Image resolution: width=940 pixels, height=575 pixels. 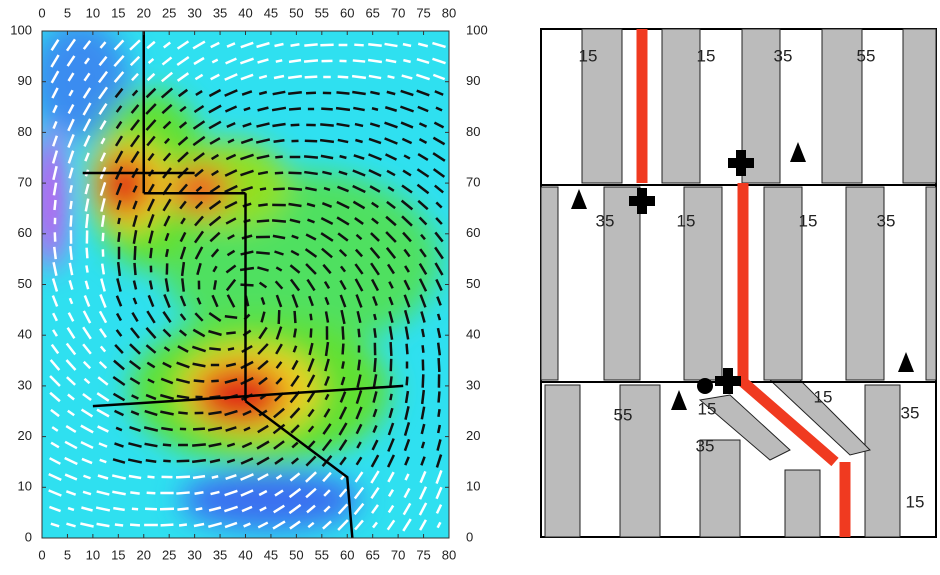 What do you see at coordinates (25, 435) in the screenshot?
I see `y-tick-label: 20` at bounding box center [25, 435].